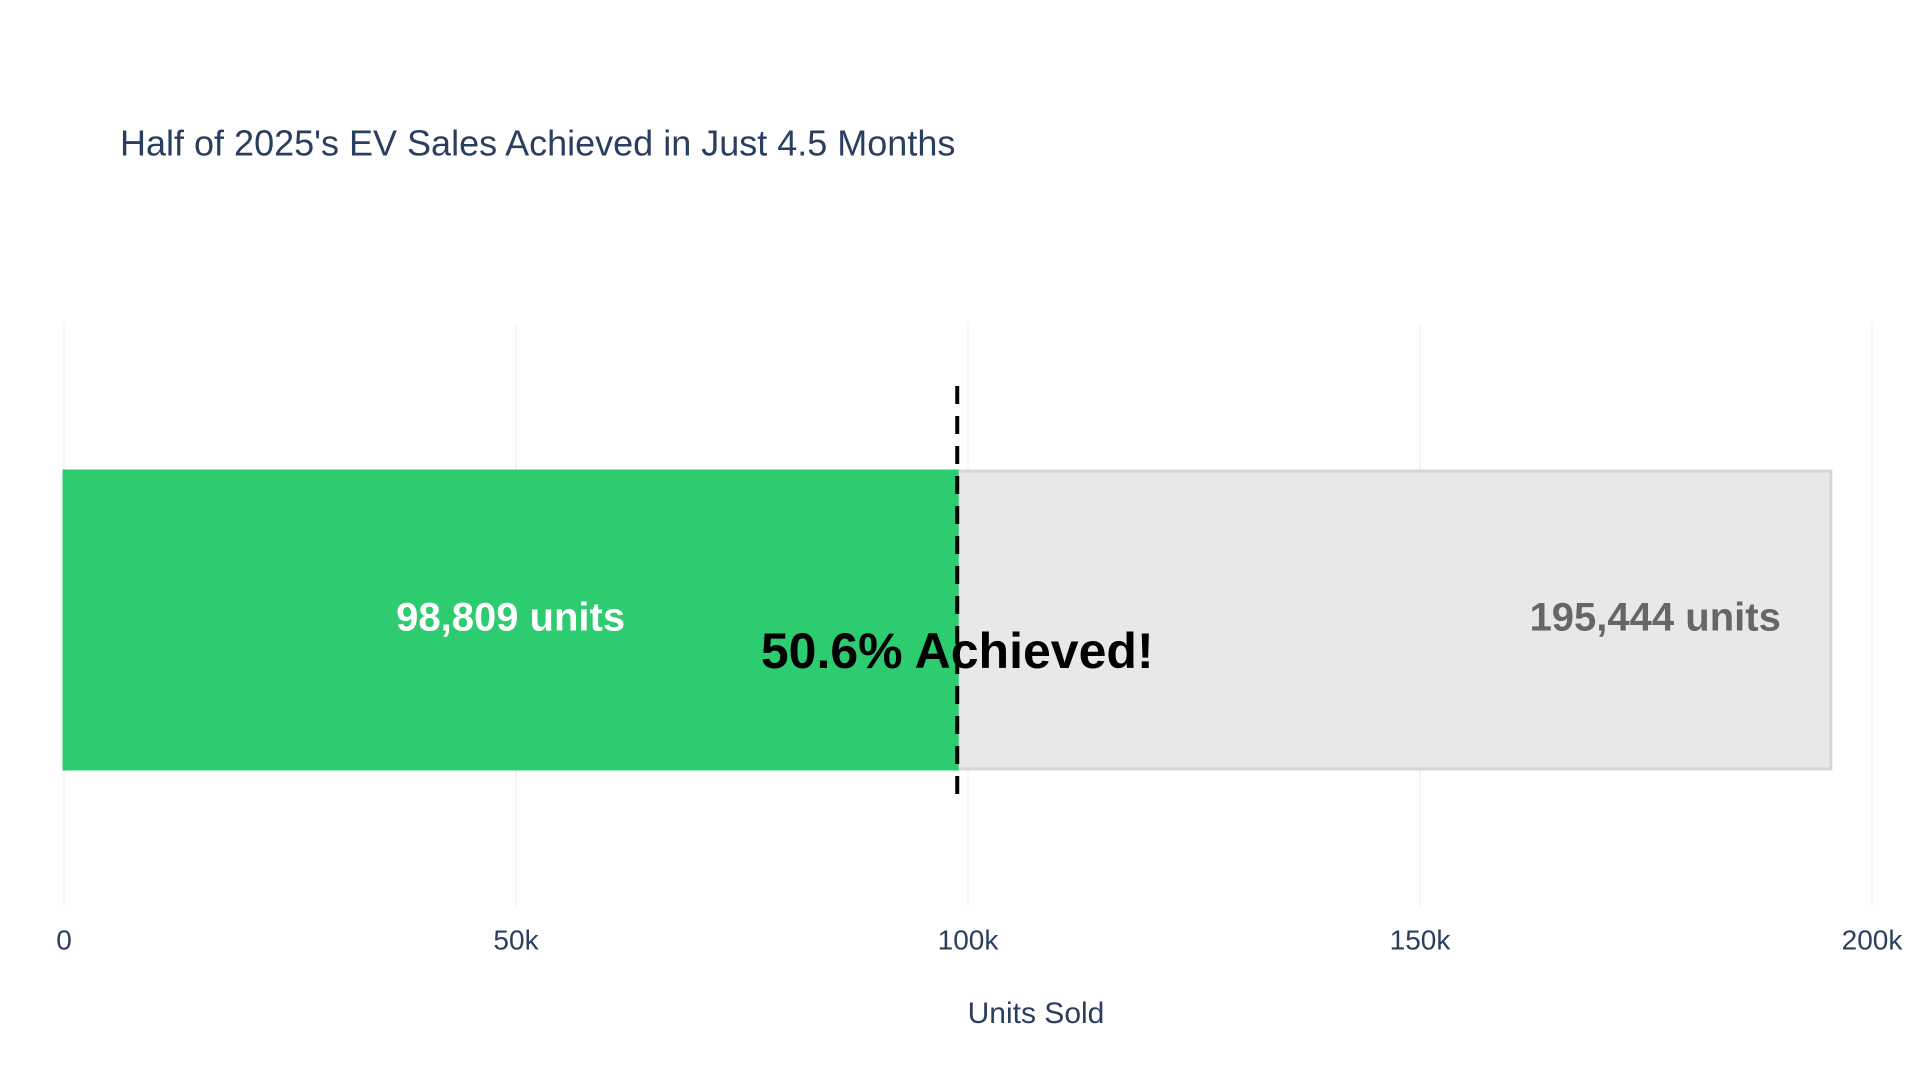  I want to click on x-tick-label: 100k, so click(969, 939).